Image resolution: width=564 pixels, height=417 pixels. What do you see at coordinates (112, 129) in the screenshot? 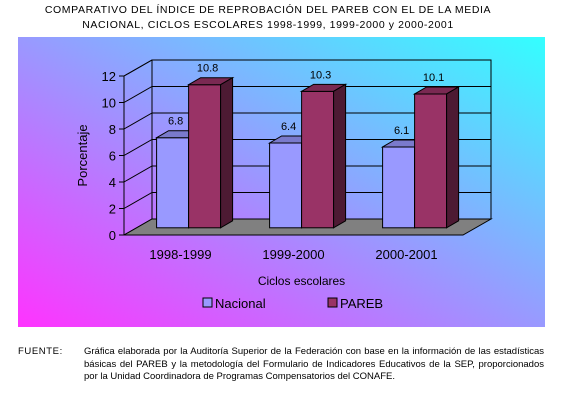
I see `y-tick-label: 8` at bounding box center [112, 129].